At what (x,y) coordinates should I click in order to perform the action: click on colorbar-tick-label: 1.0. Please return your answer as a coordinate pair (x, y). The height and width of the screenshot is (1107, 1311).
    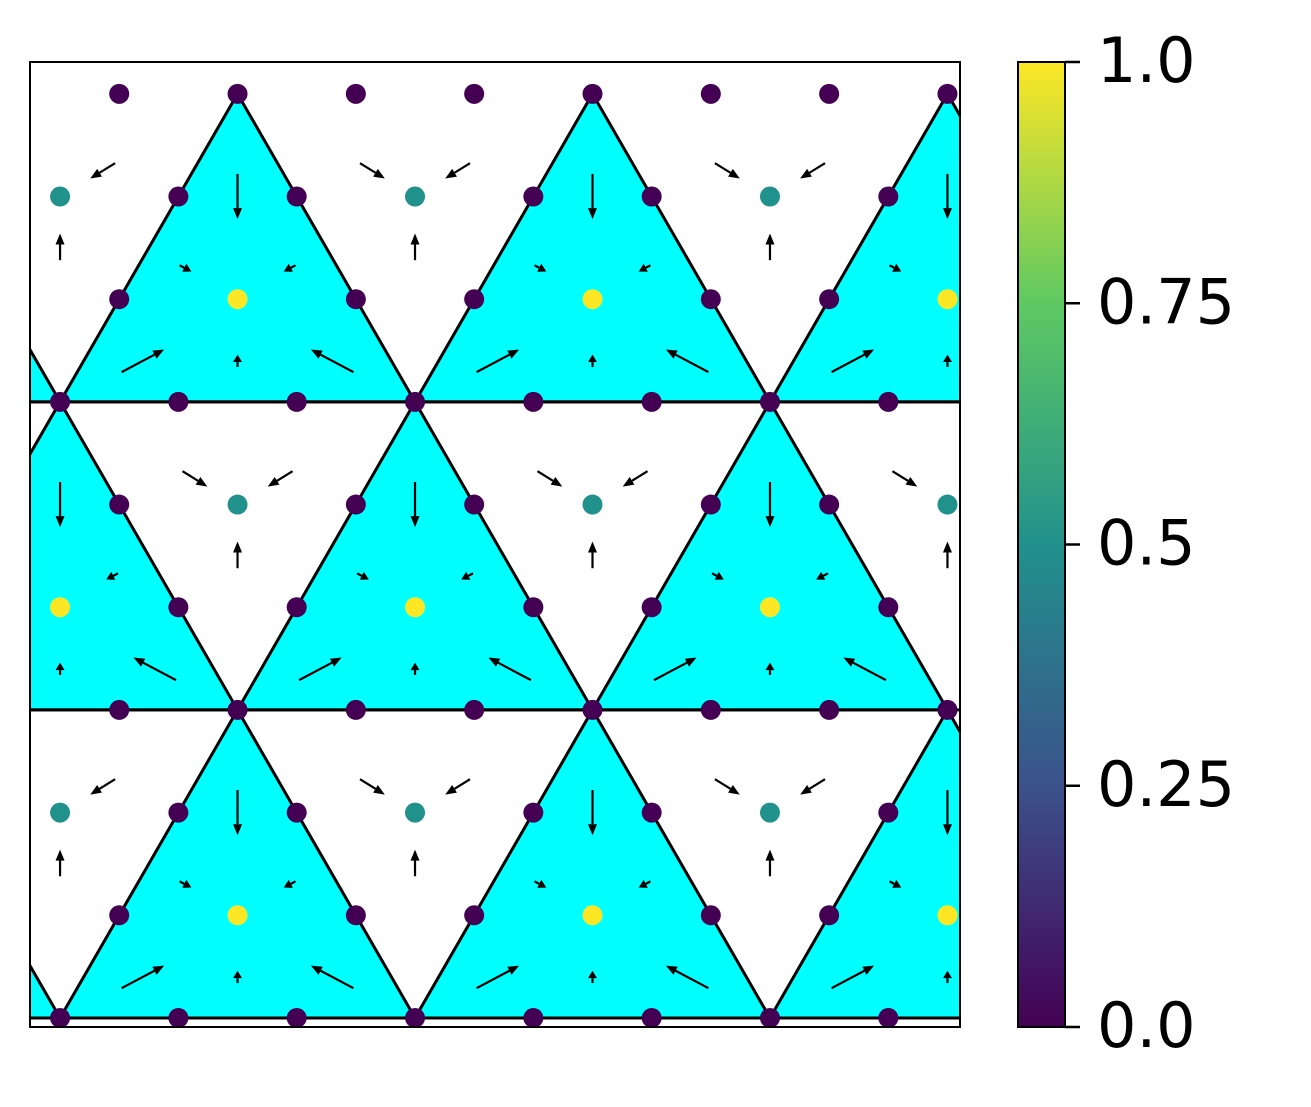
    Looking at the image, I should click on (1146, 60).